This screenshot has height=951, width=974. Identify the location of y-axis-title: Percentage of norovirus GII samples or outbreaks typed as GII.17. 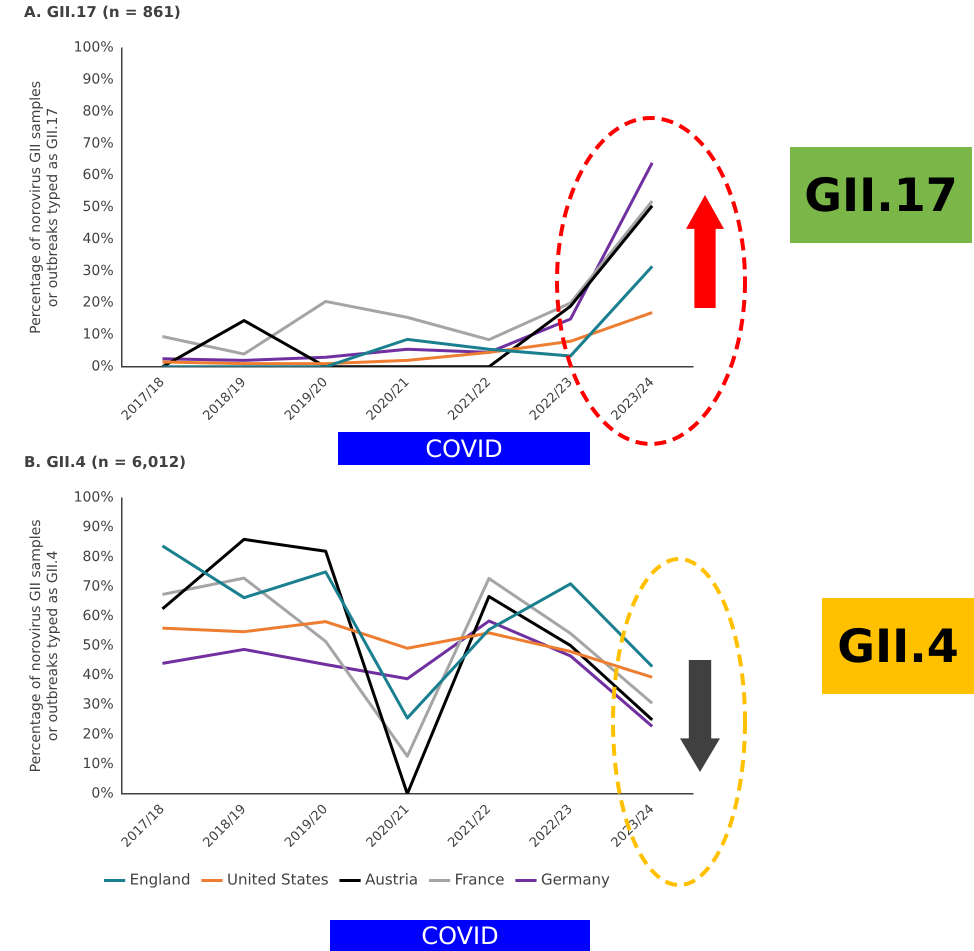
(44, 207).